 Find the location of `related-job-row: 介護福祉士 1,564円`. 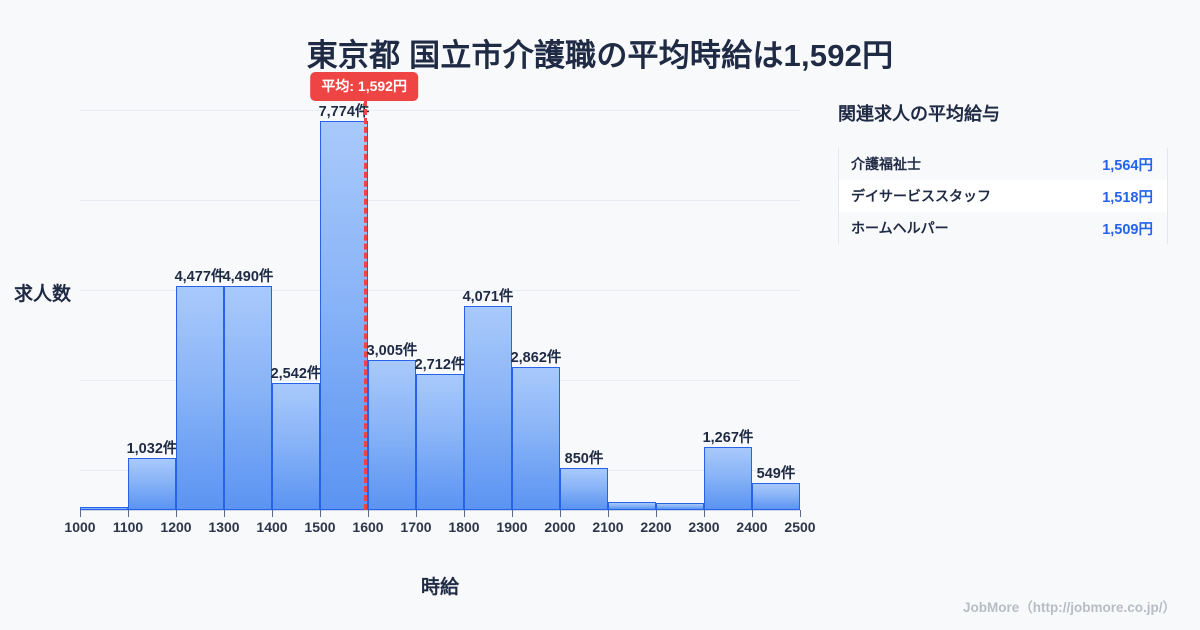

related-job-row: 介護福祉士 1,564円 is located at coordinates (1003, 164).